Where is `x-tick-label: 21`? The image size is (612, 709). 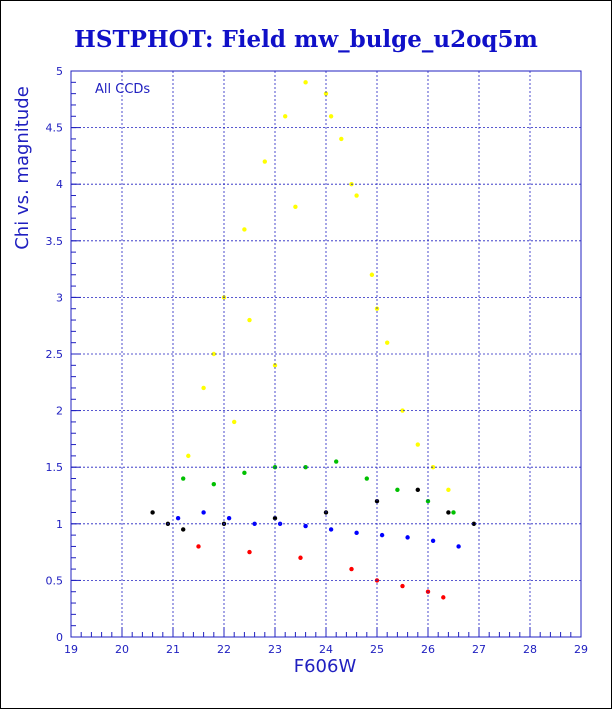 x-tick-label: 21 is located at coordinates (173, 649).